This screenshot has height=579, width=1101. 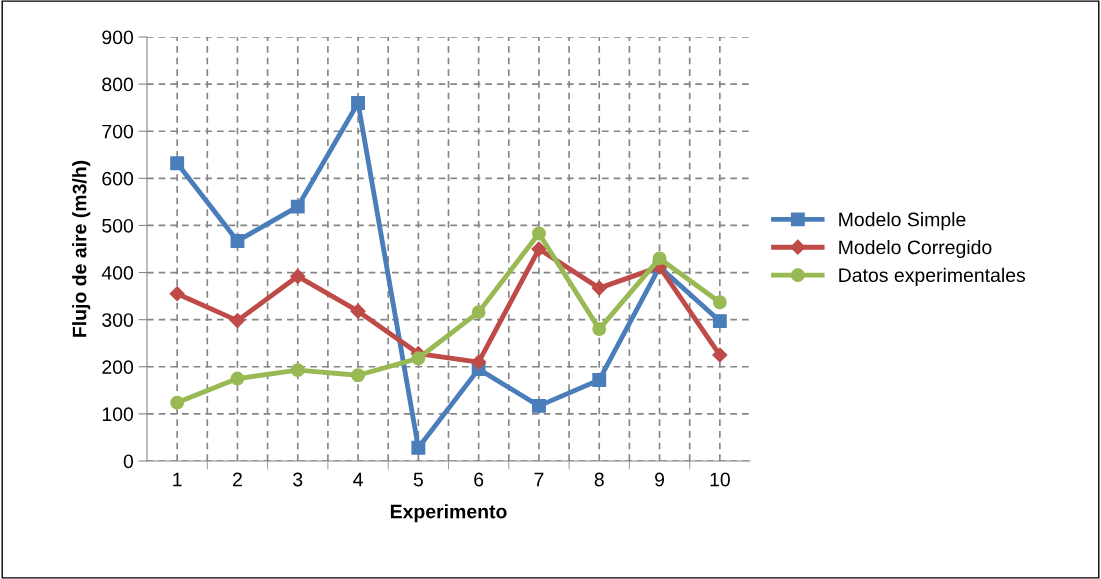 I want to click on y-tick-label: 500, so click(x=118, y=225).